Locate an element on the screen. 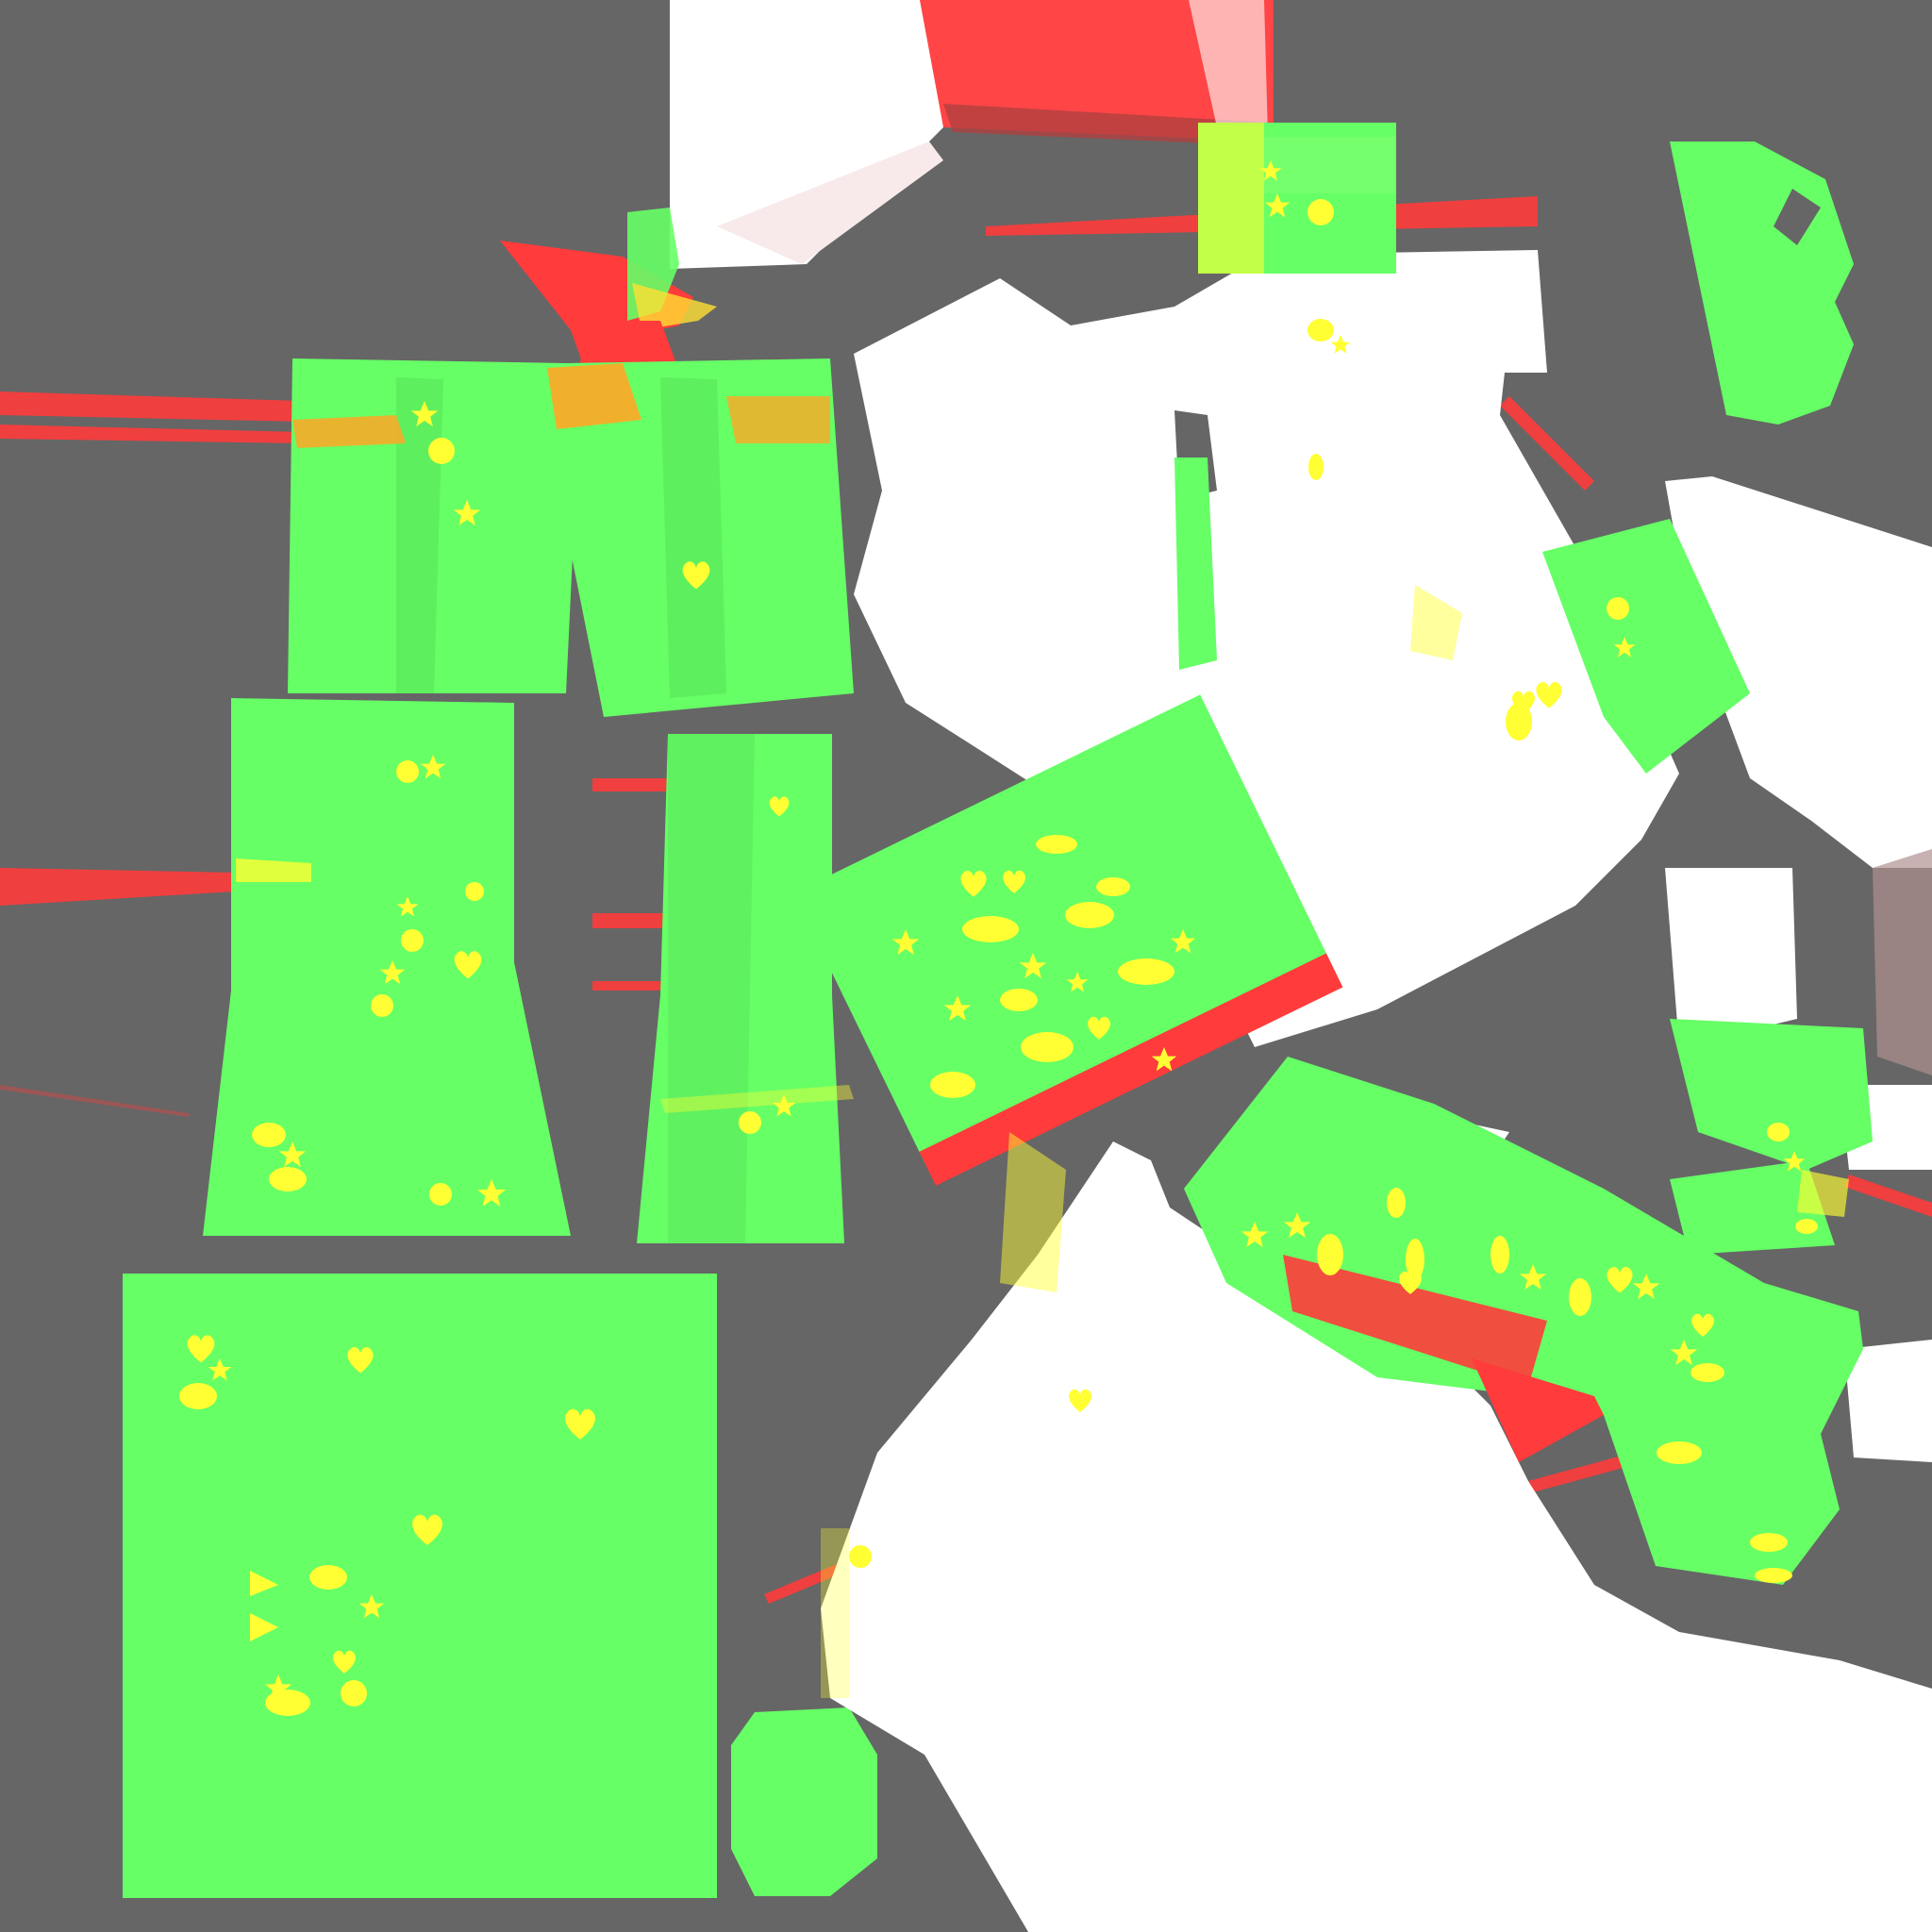  shirt-white-right is located at coordinates (1799, 969).